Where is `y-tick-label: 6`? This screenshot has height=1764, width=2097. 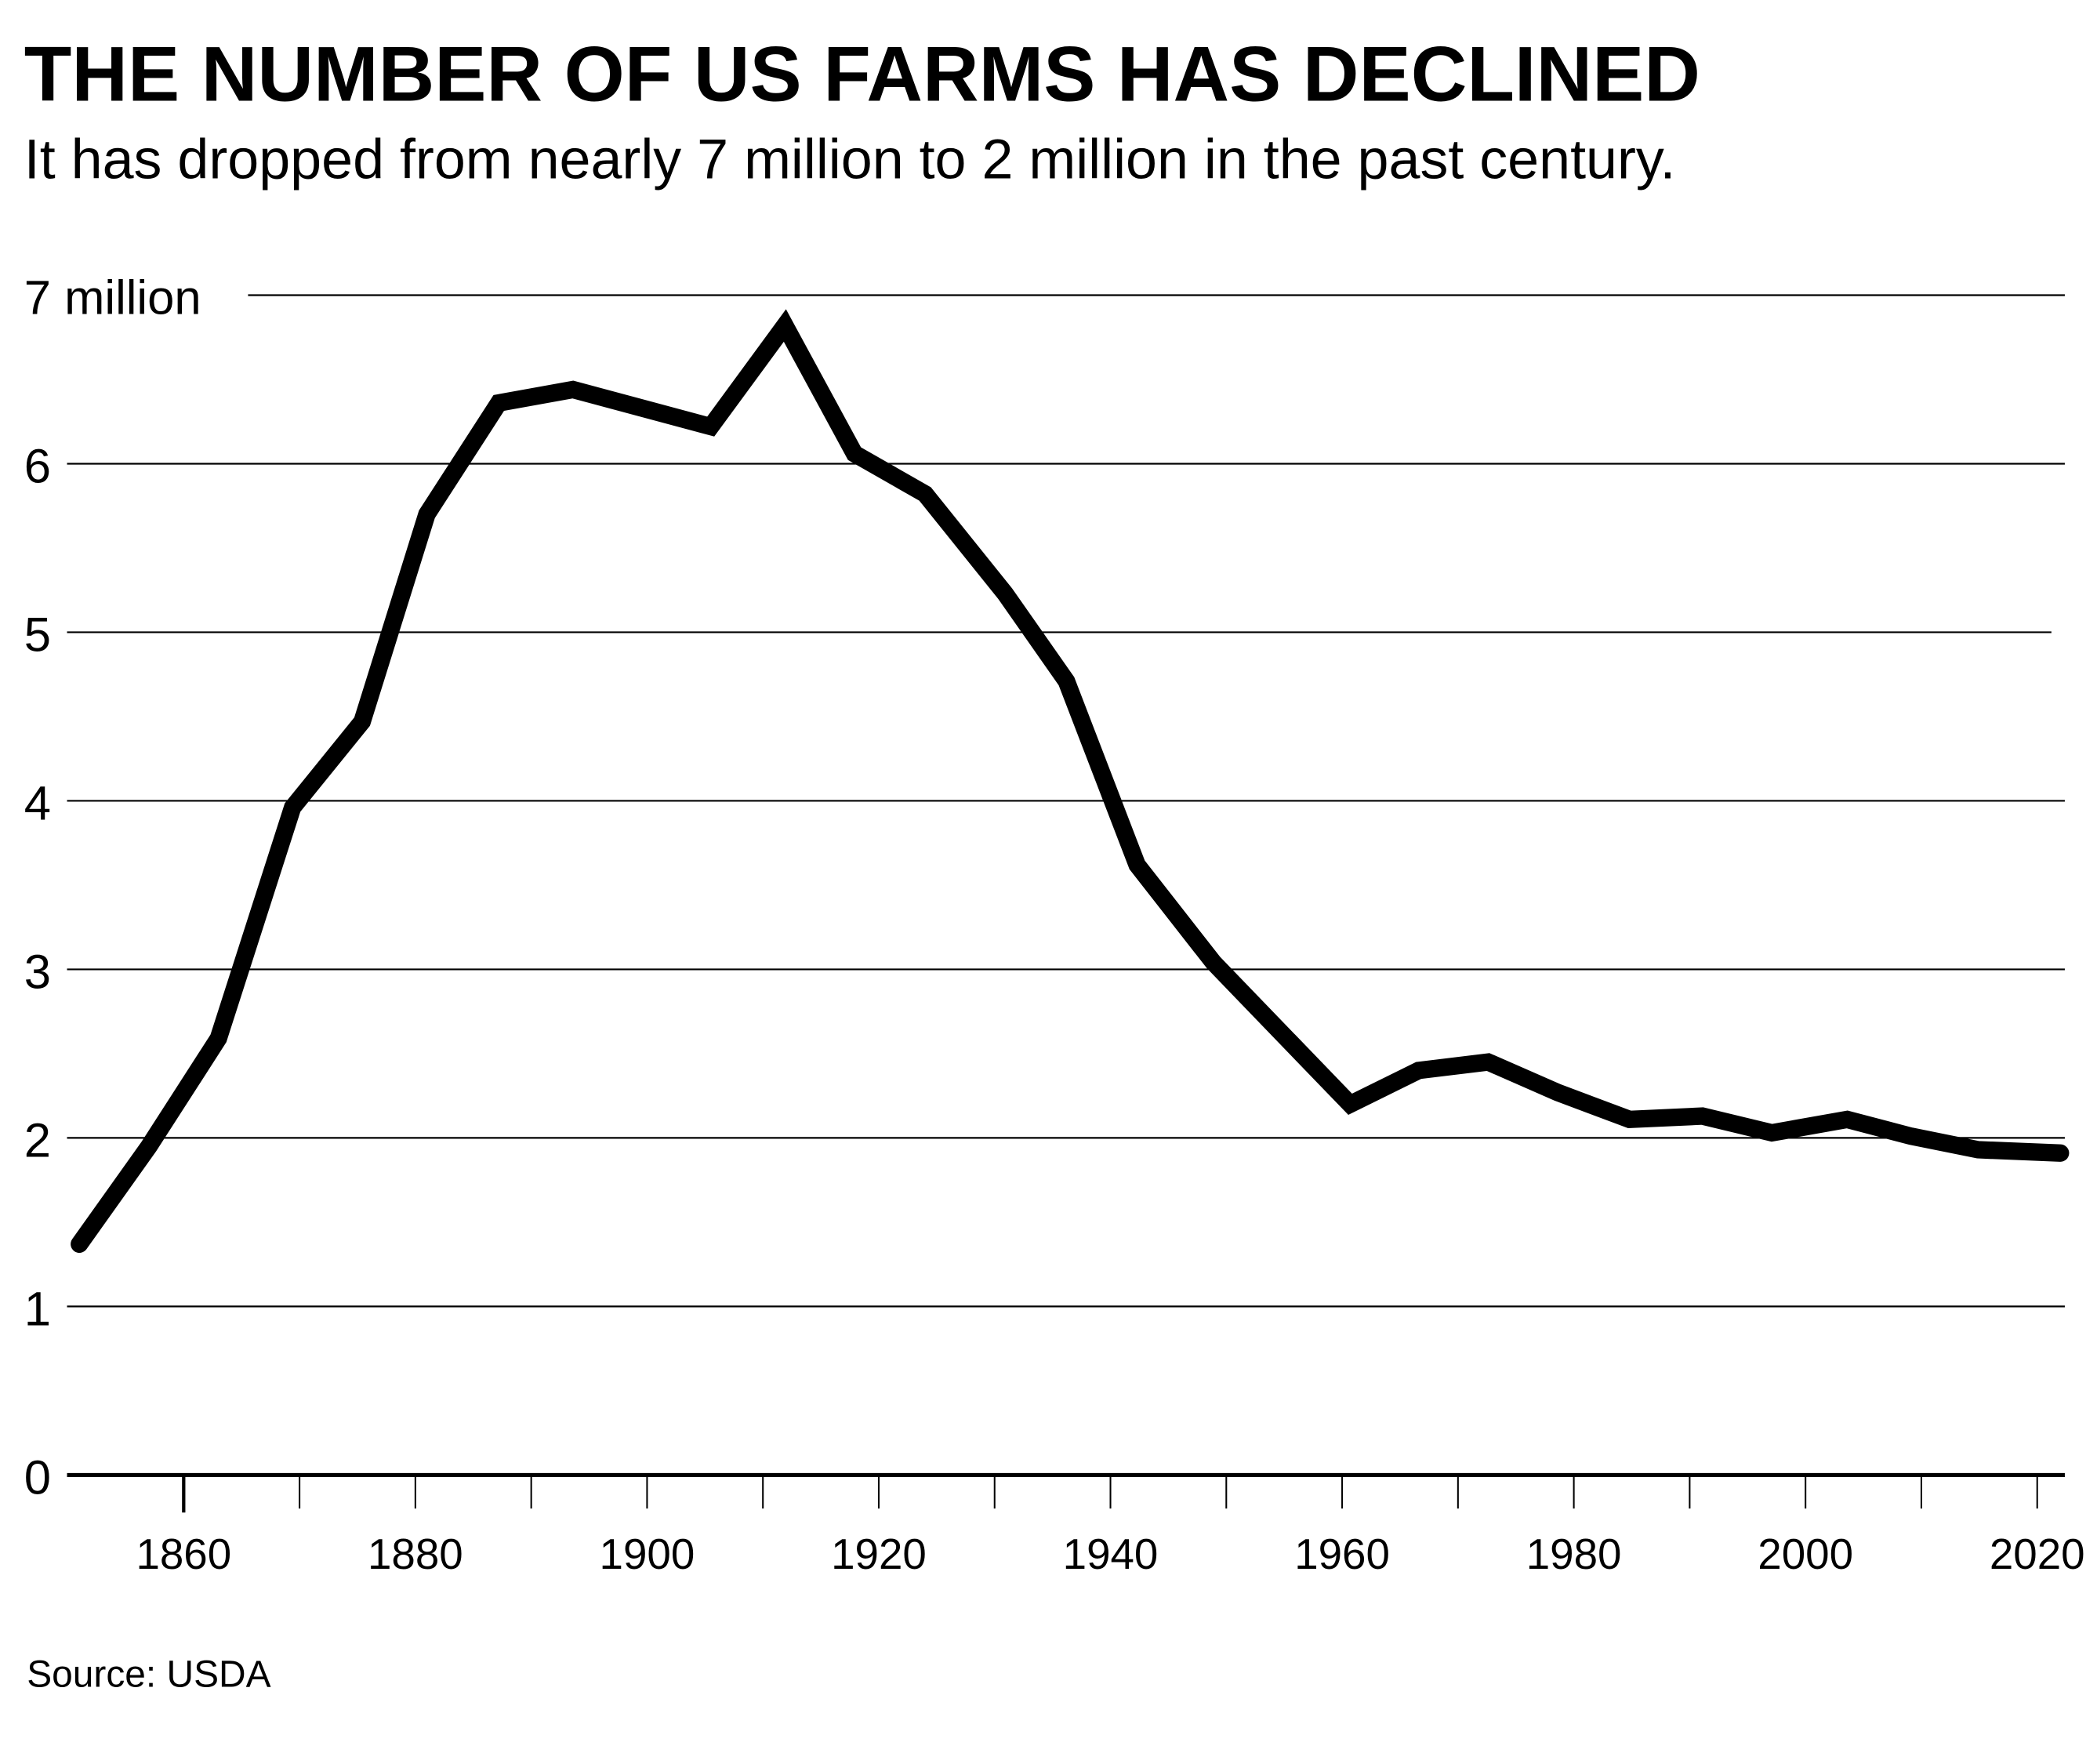
y-tick-label: 6 is located at coordinates (37, 466).